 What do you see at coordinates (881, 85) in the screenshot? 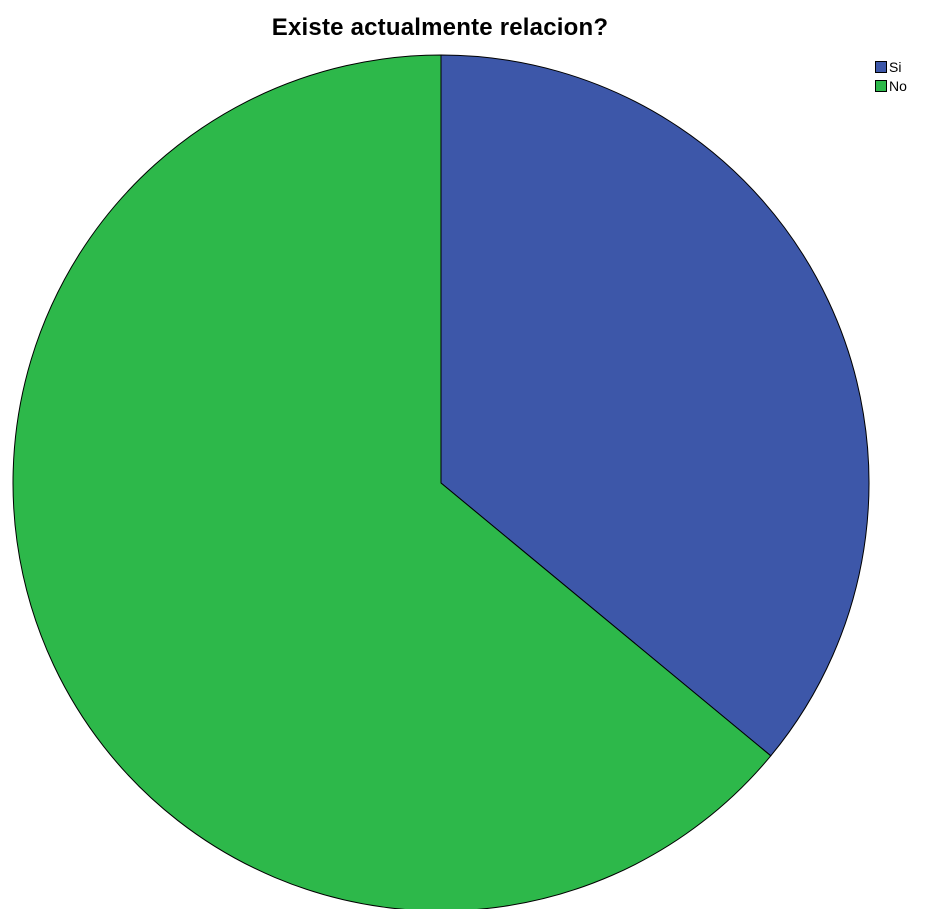
I see `legend-swatch-no` at bounding box center [881, 85].